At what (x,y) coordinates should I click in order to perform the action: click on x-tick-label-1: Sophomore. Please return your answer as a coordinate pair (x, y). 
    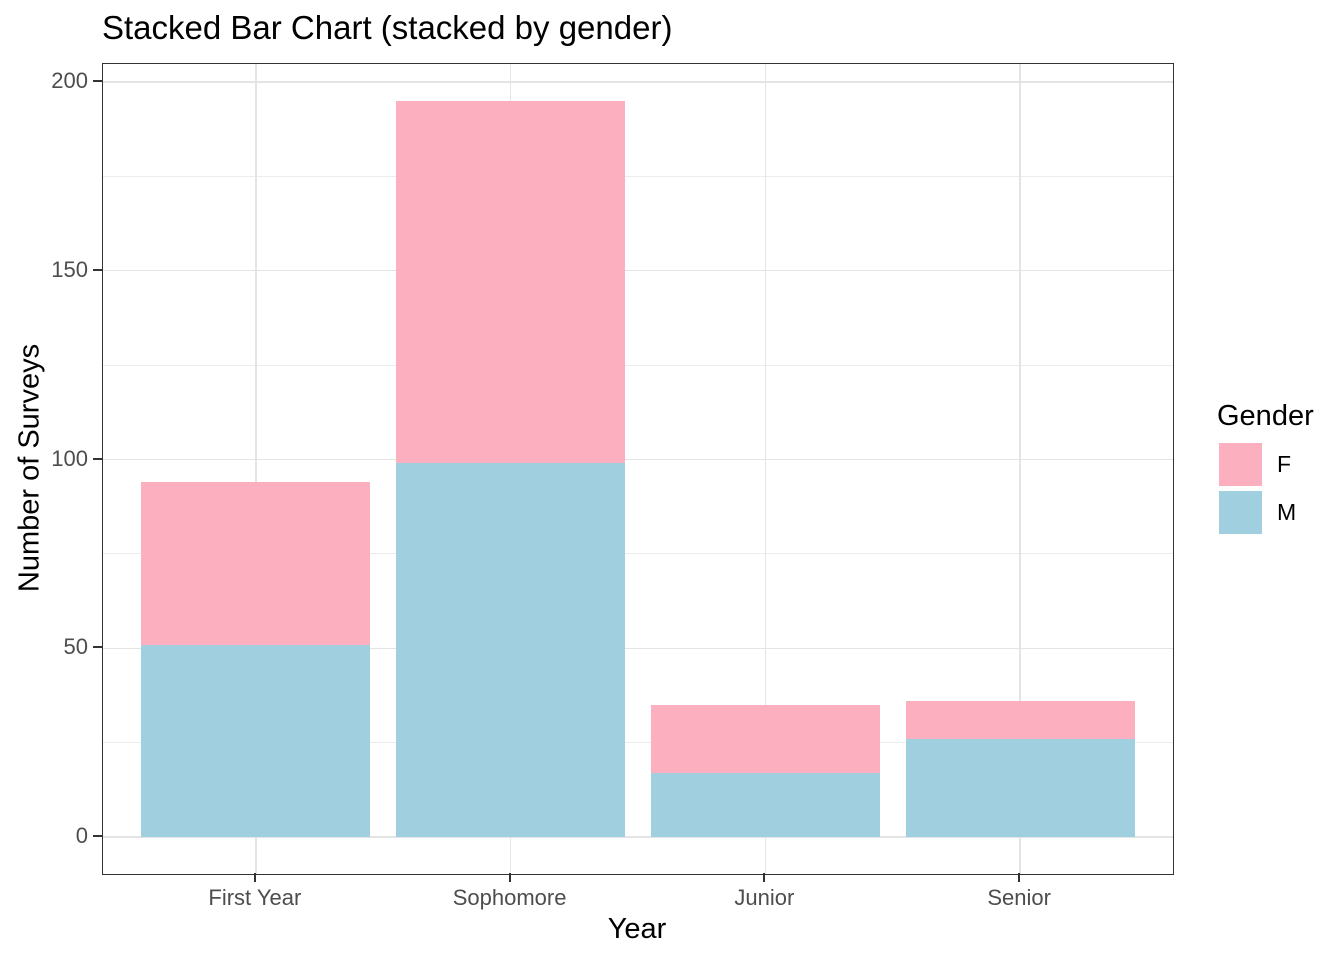
    Looking at the image, I should click on (509, 897).